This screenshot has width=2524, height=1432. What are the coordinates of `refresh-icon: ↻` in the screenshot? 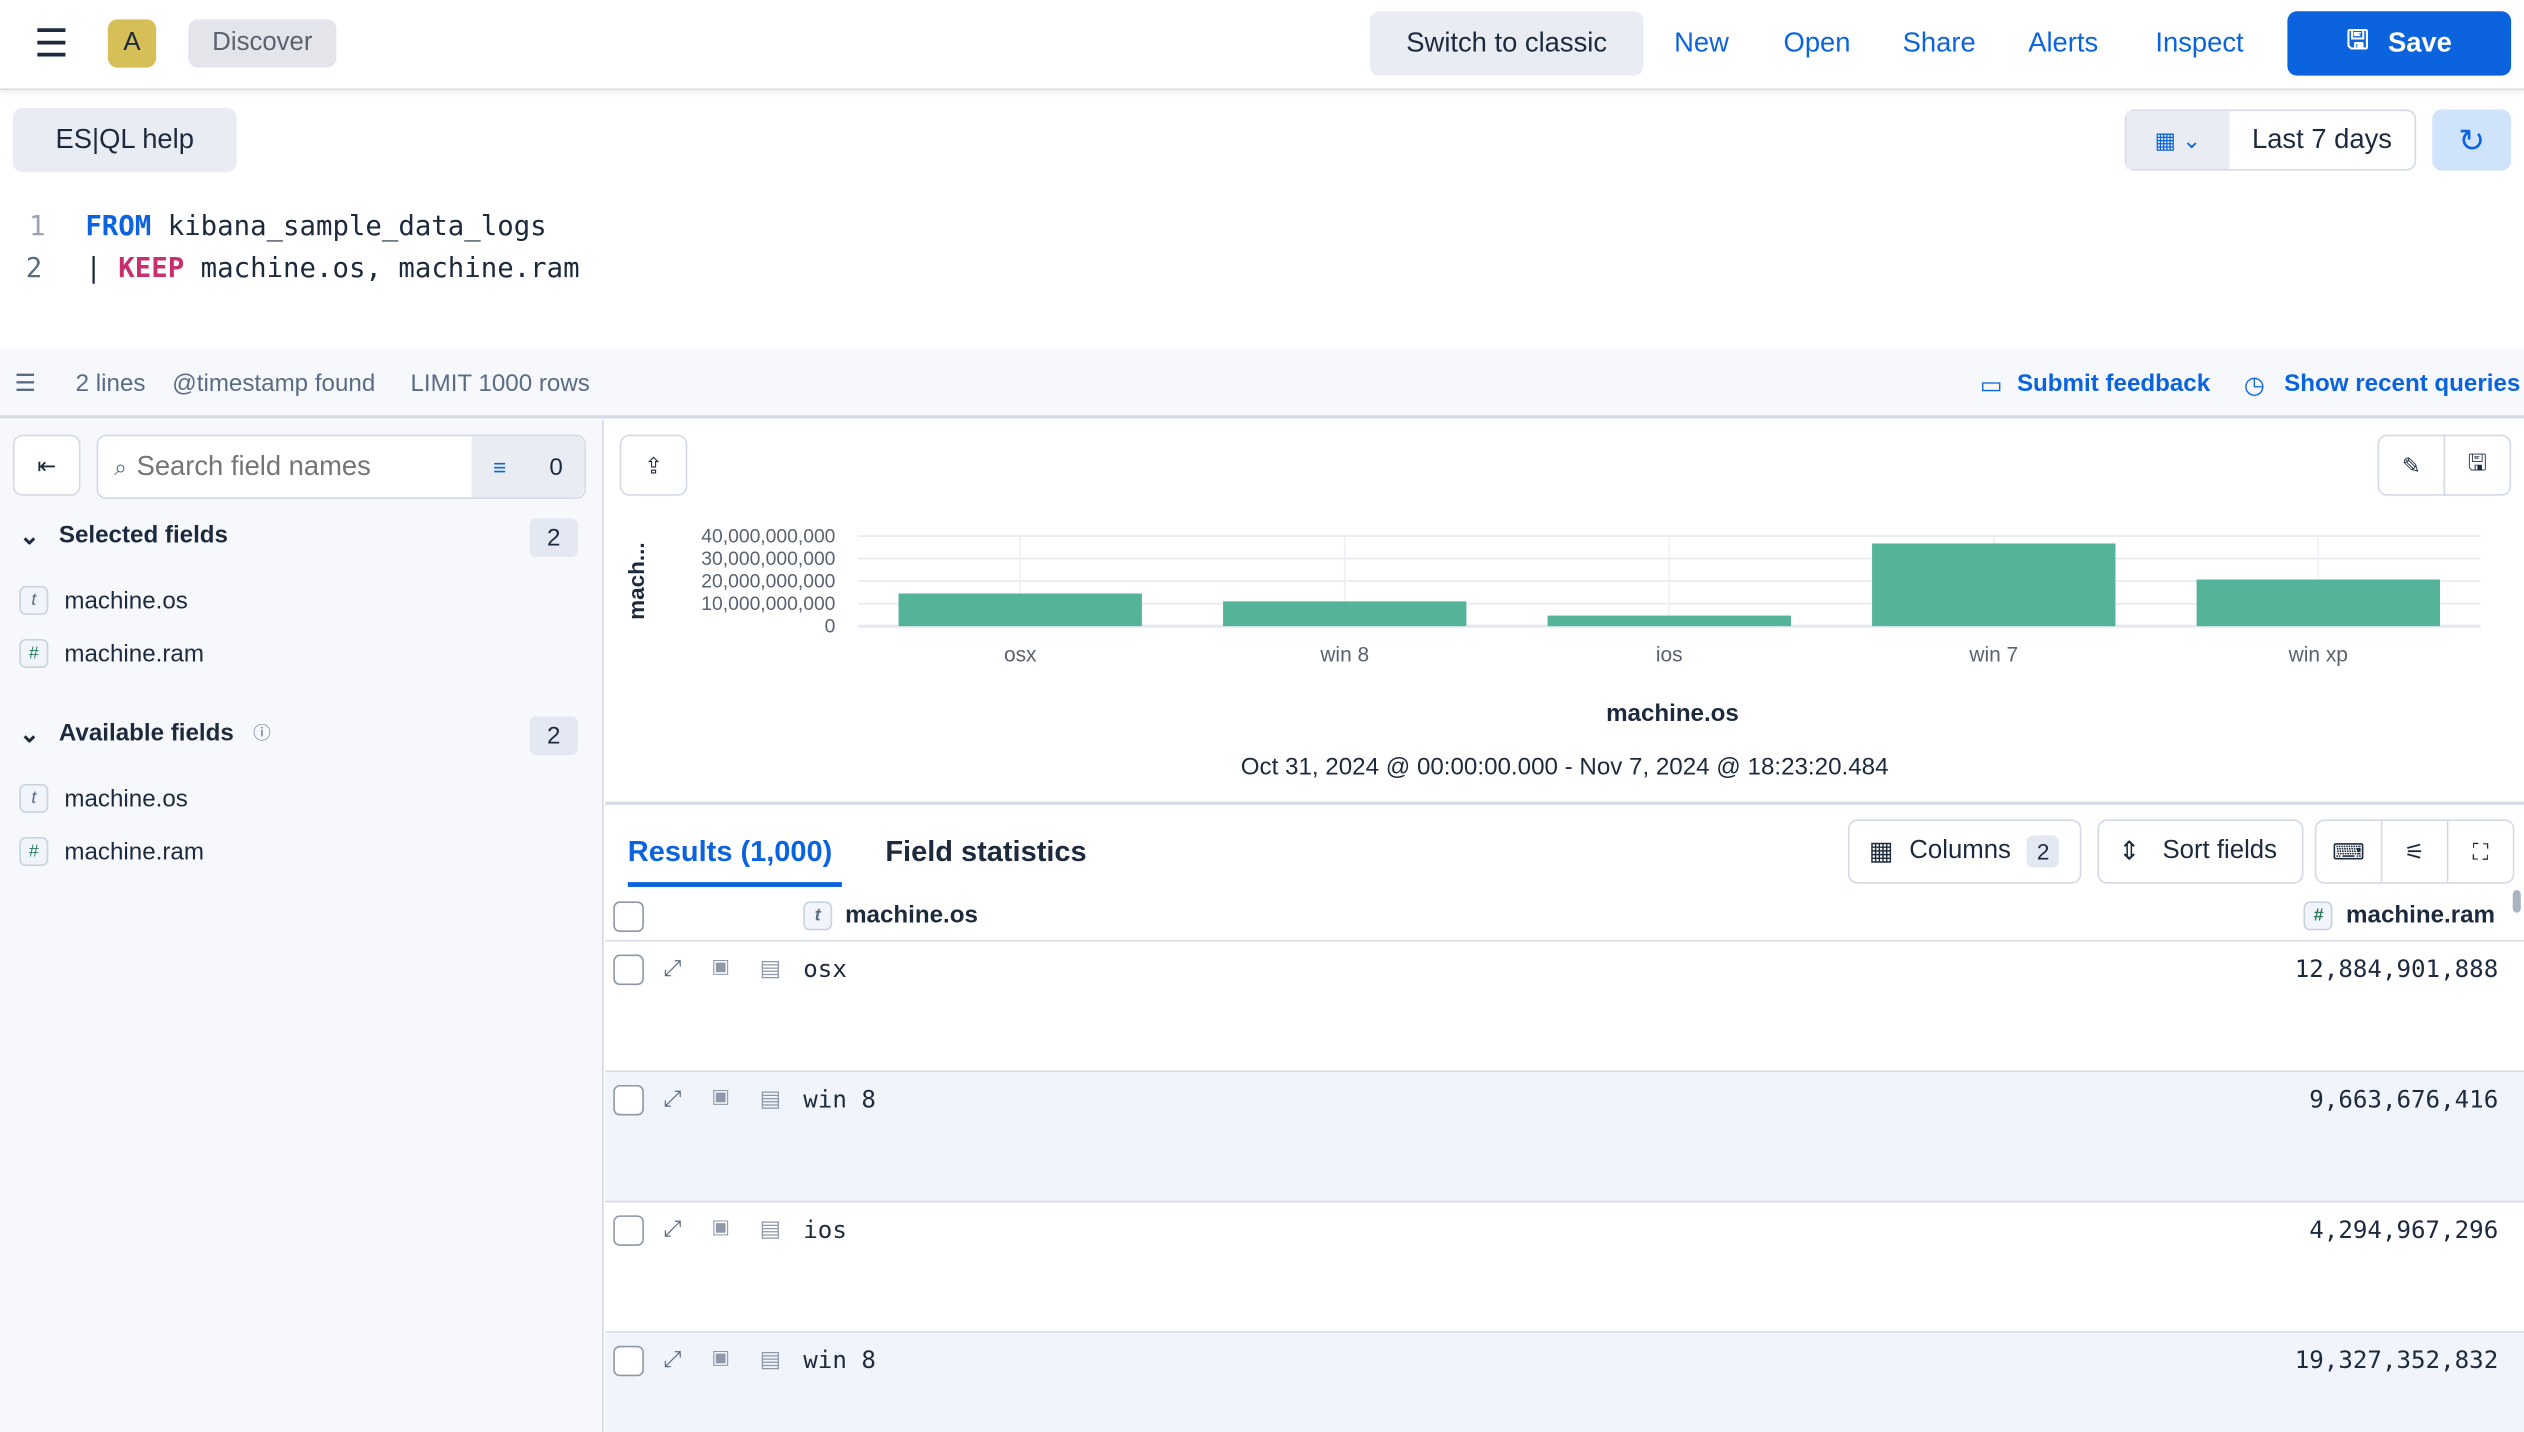 It's located at (2472, 140).